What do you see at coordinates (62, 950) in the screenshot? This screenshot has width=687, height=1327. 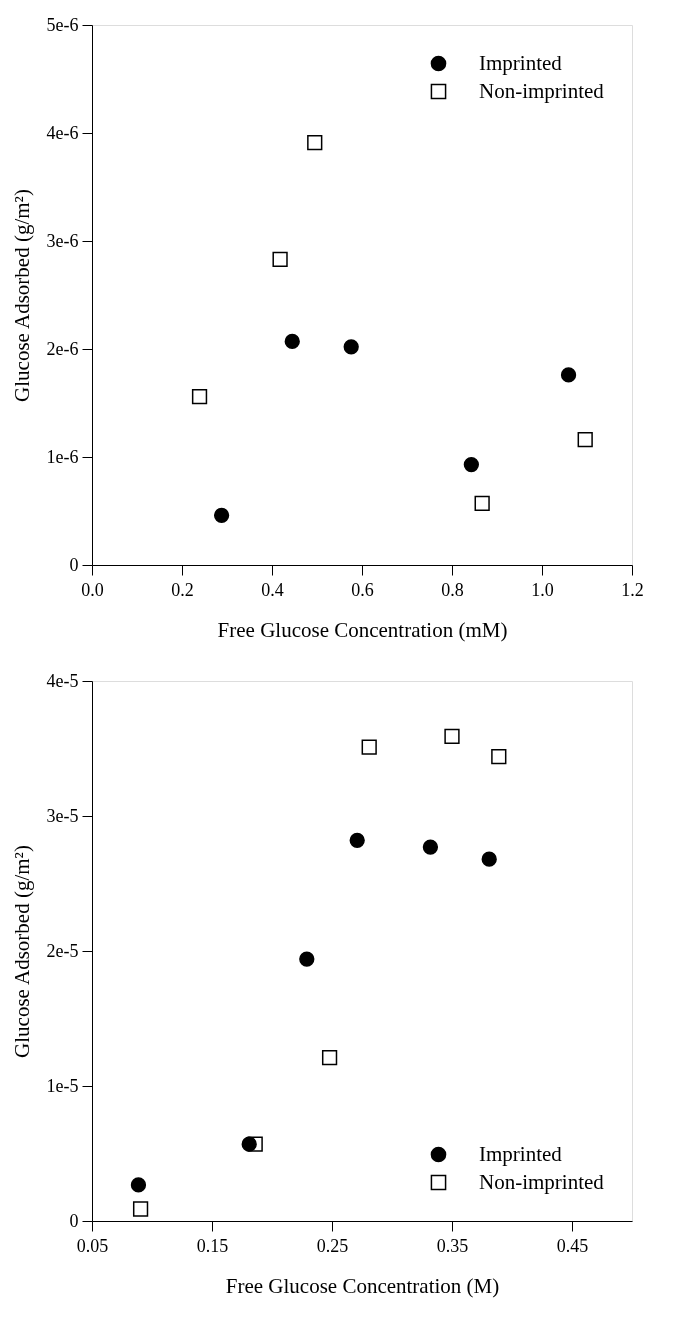 I see `y-tick-label: 2e-5` at bounding box center [62, 950].